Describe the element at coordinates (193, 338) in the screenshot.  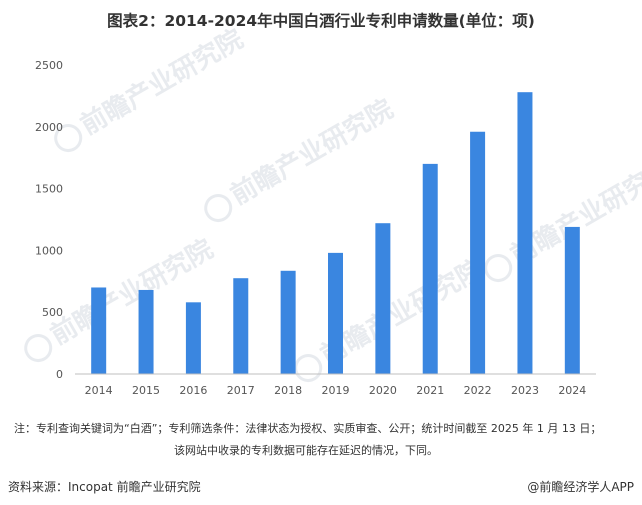
I see `bar-2016` at that location.